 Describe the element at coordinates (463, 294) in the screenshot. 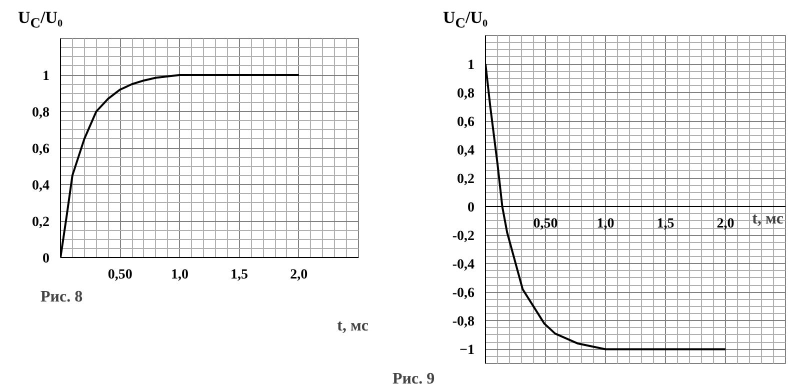

I see `y-tick-label: -0,6` at that location.